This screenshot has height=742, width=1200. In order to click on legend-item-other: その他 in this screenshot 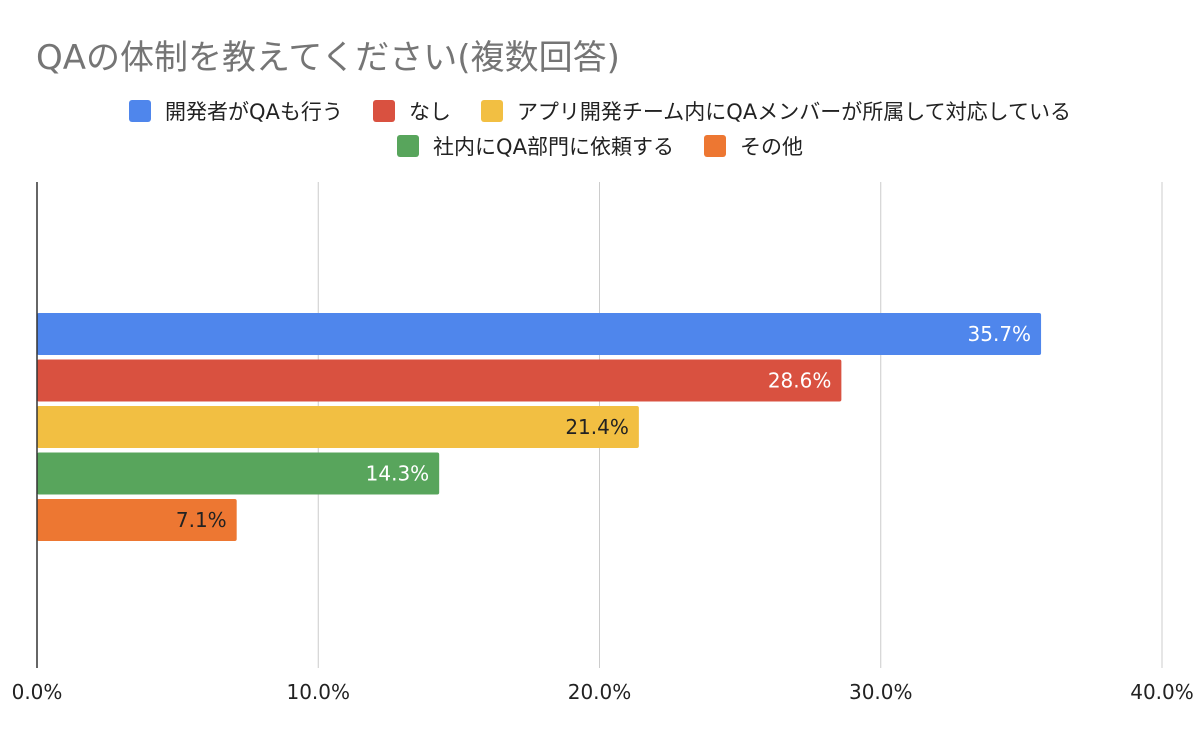, I will do `click(753, 146)`.